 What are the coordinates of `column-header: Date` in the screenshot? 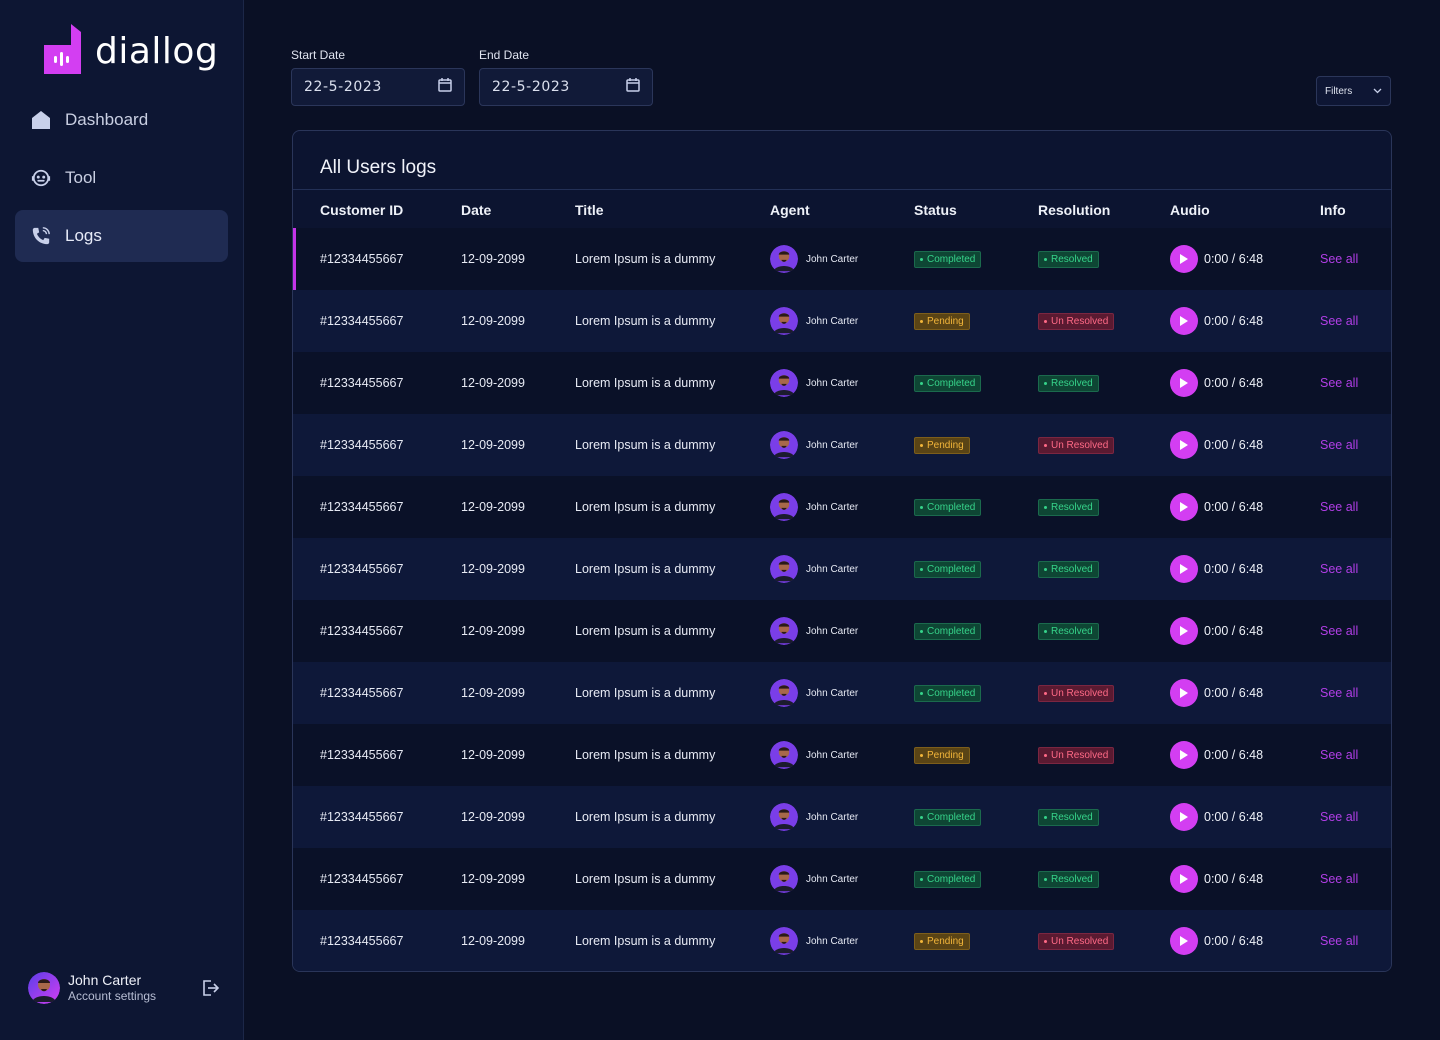 It's located at (476, 209).